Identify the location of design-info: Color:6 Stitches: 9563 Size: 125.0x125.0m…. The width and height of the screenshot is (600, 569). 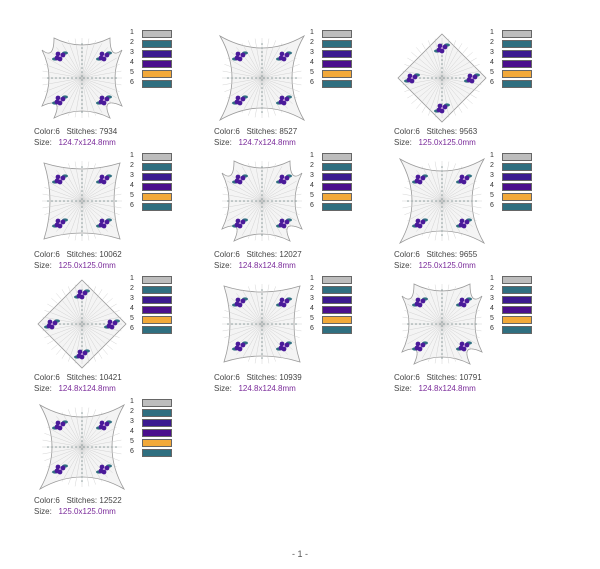
(435, 137).